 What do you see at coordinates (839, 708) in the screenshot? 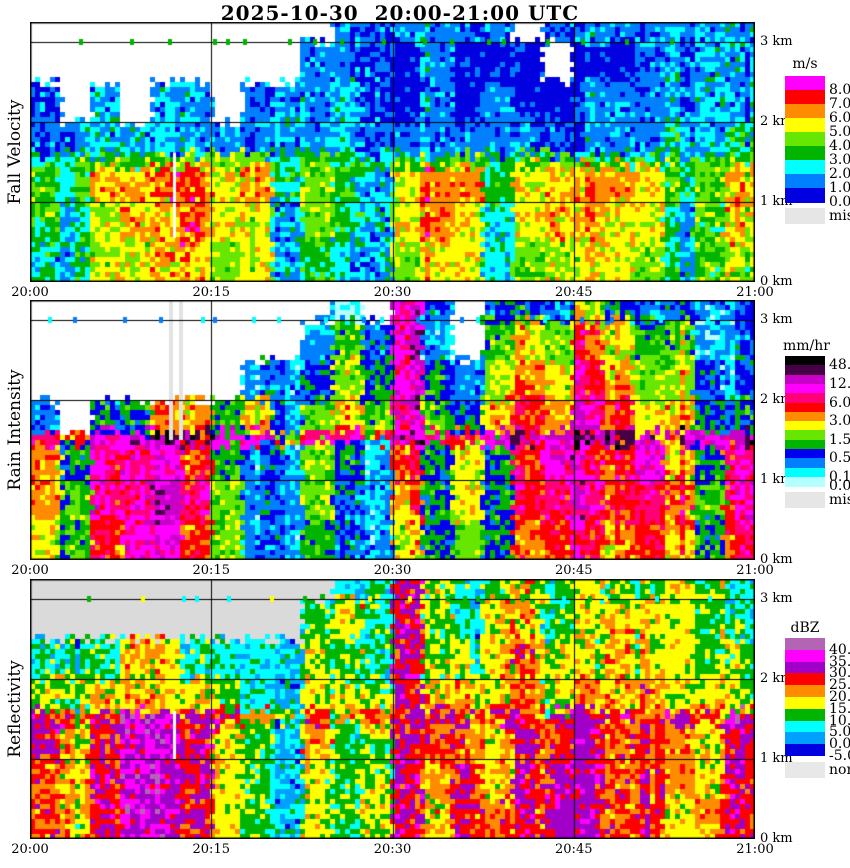
I see `legend-scale-label: 15.0` at bounding box center [839, 708].